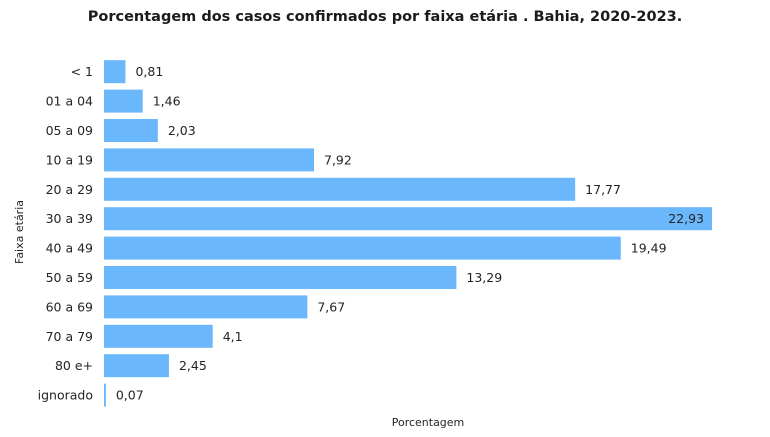 This screenshot has width=770, height=437. Describe the element at coordinates (69, 277) in the screenshot. I see `category-label: 50 a 59` at that location.